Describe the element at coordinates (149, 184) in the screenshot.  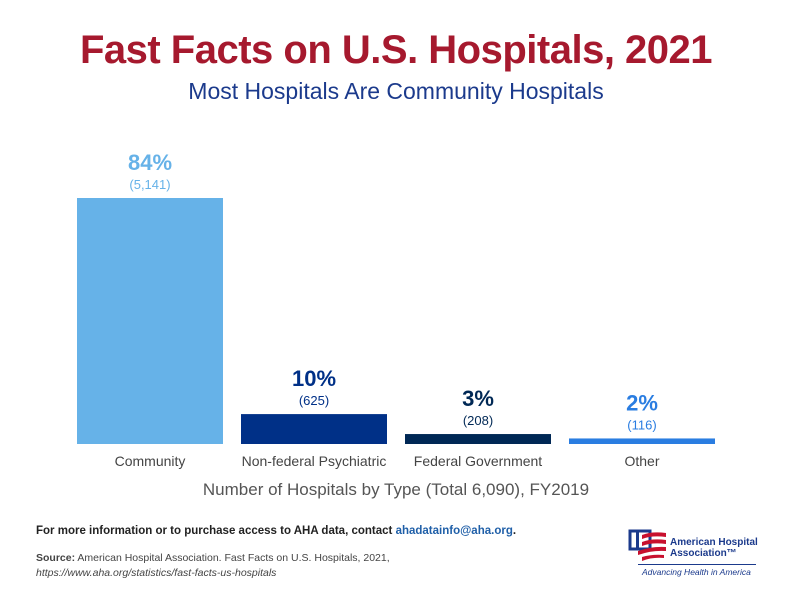
I see `count-label: (5,141)` at that location.